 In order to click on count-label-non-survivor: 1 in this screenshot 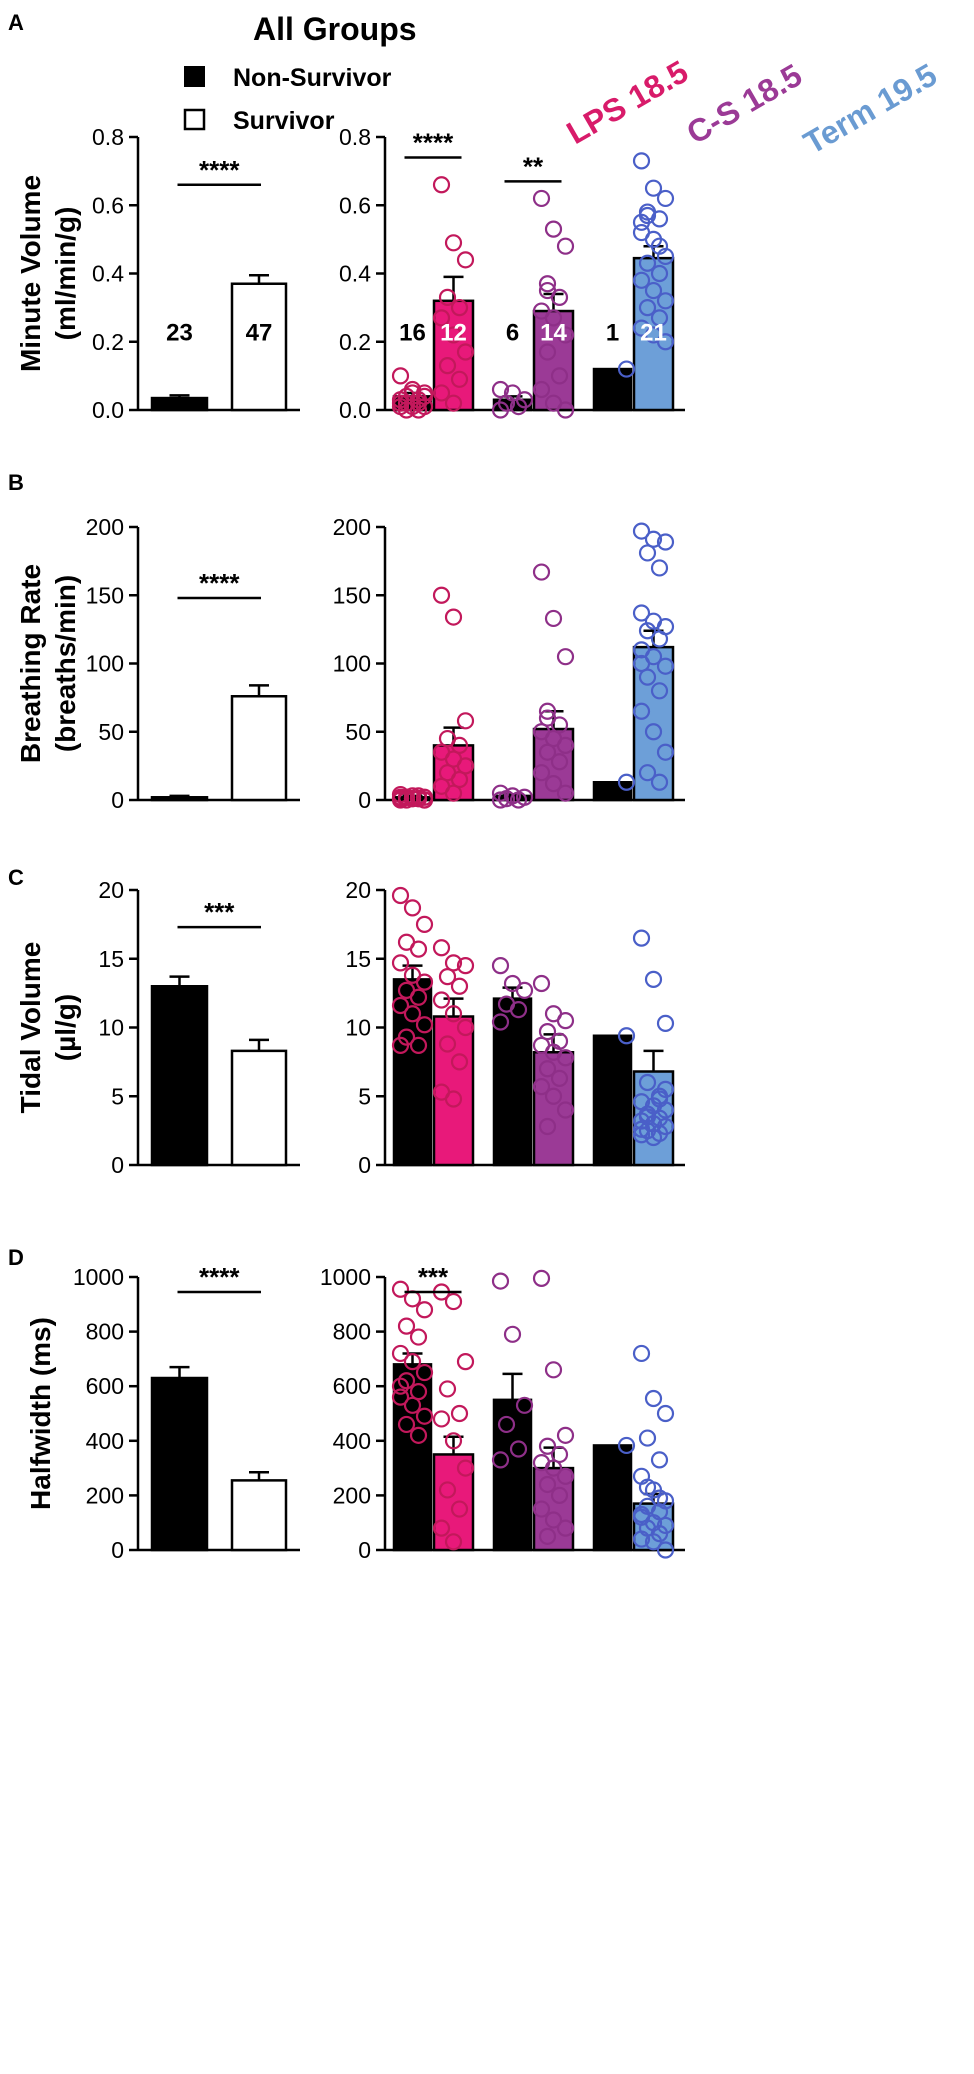, I will do `click(612, 333)`.